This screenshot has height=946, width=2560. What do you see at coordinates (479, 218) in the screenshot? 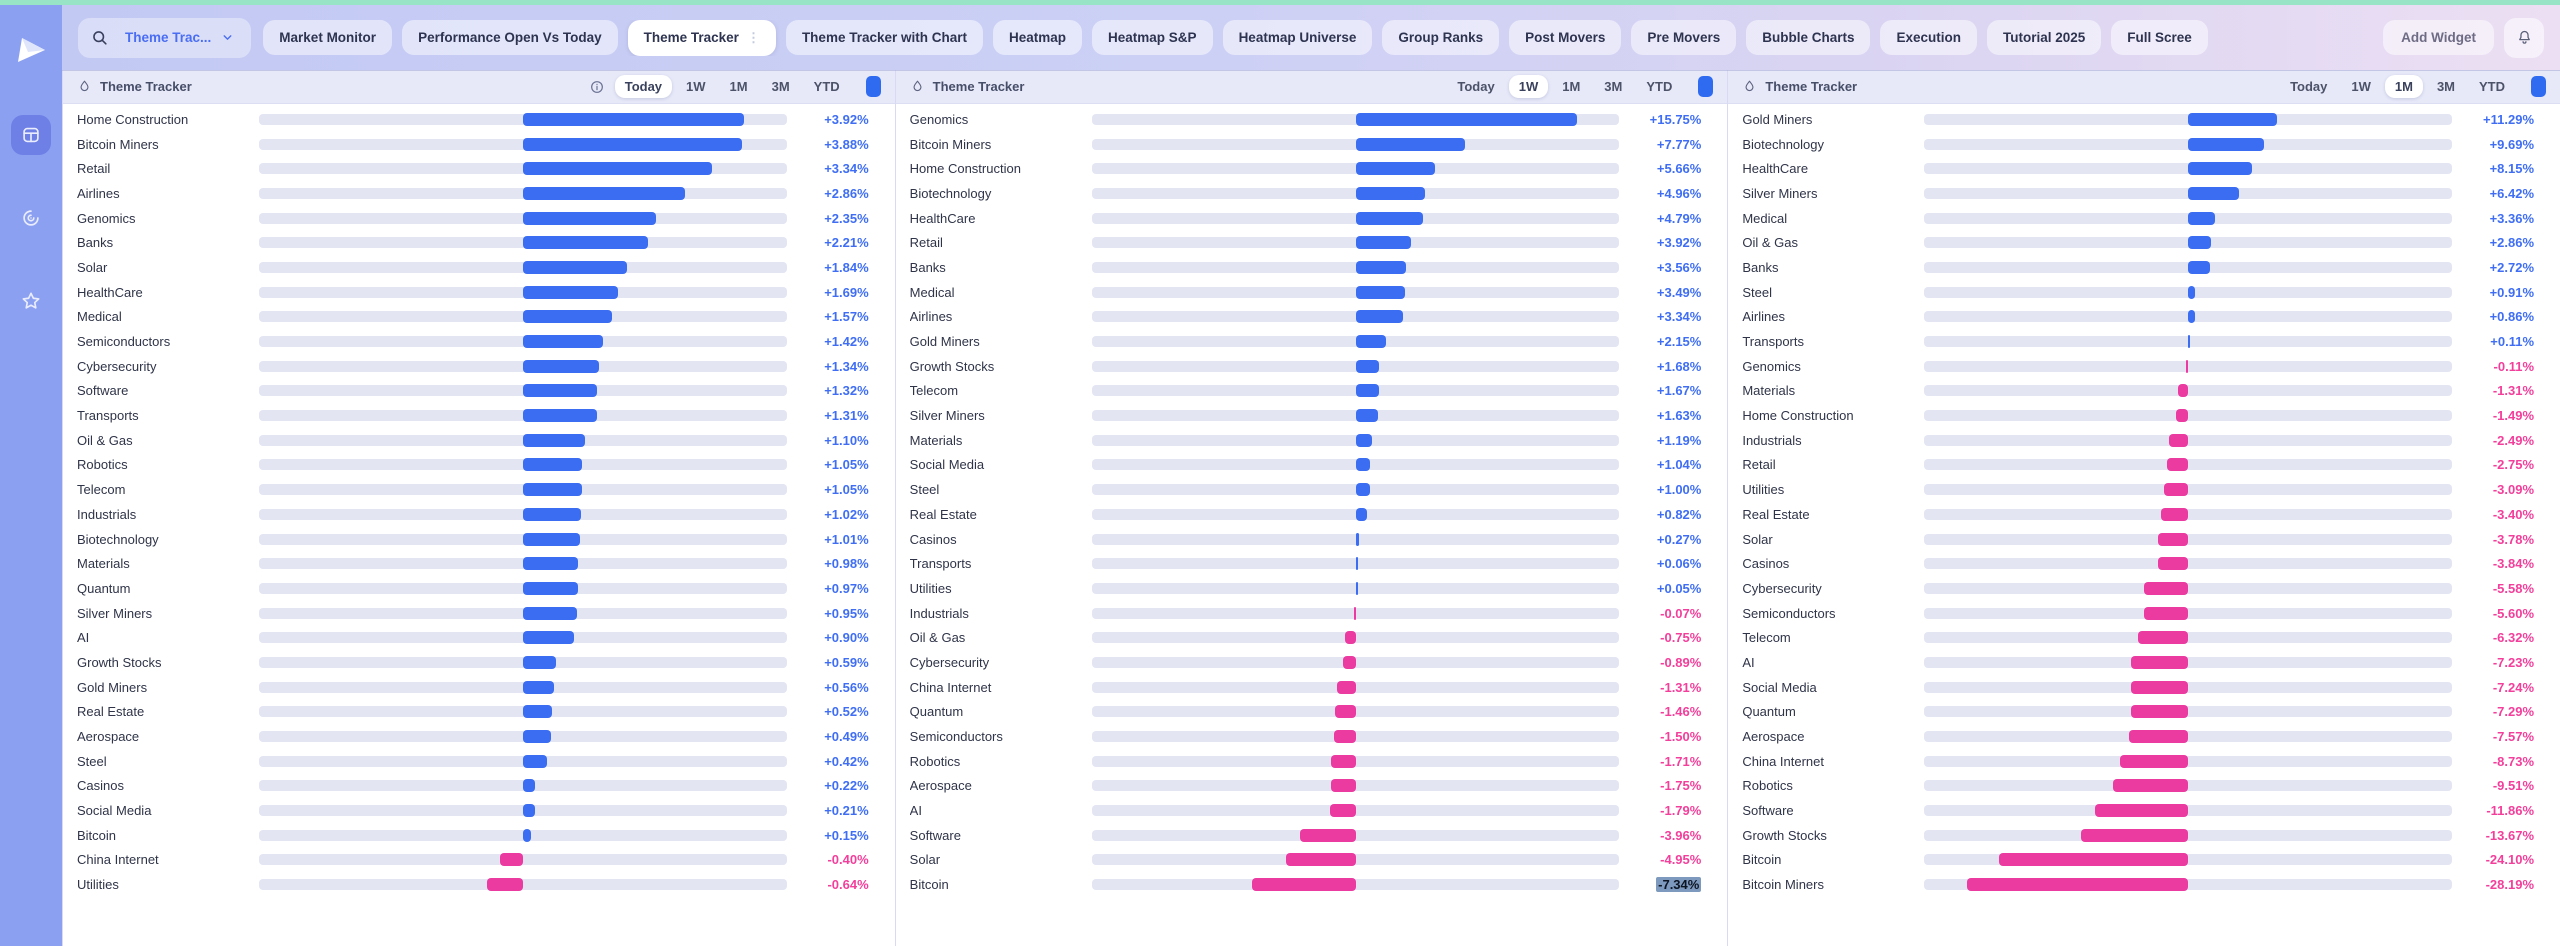
I see `theme-row: Genomics +2.35%` at bounding box center [479, 218].